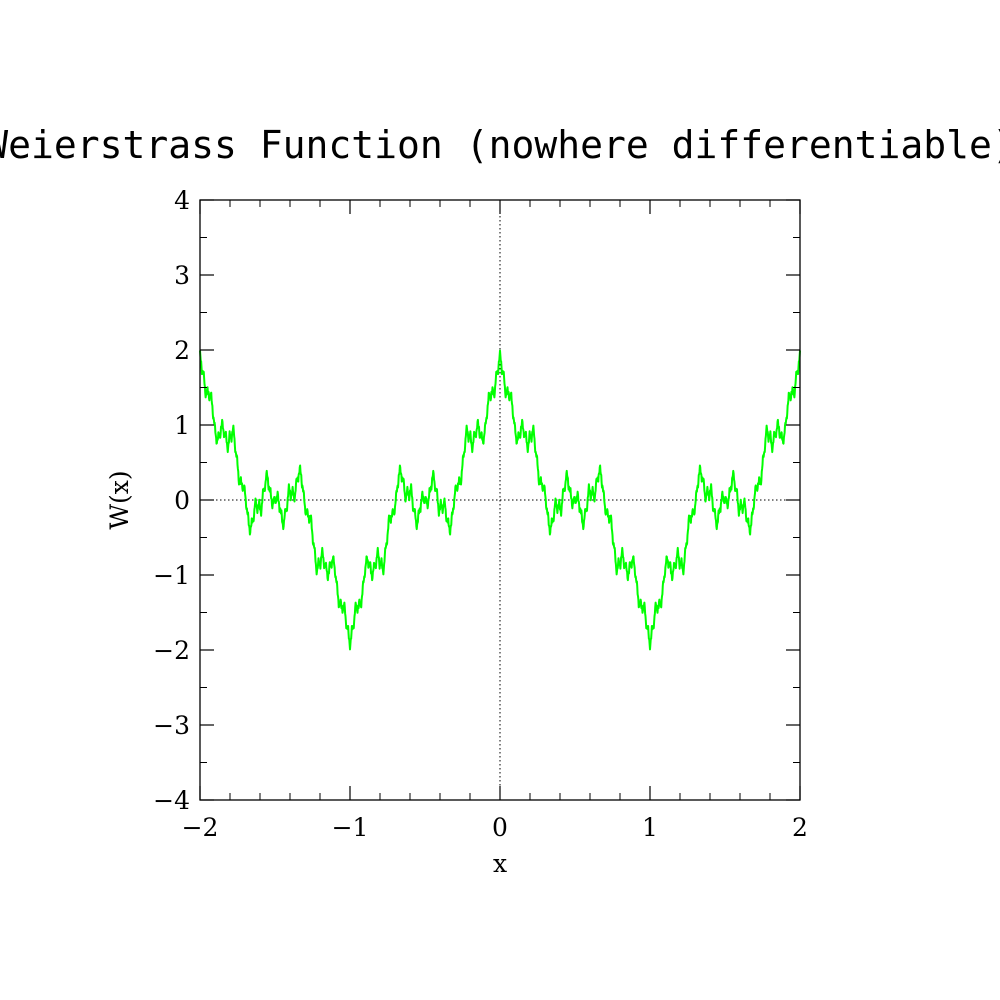 This screenshot has height=1000, width=1000. I want to click on y-tick-label: 4, so click(182, 200).